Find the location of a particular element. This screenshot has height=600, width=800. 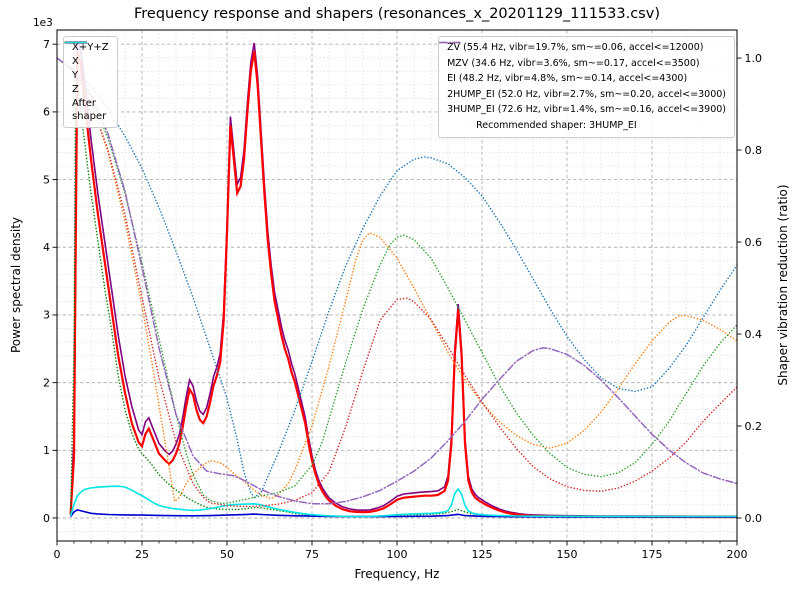

legend-label: Y is located at coordinates (75, 75).